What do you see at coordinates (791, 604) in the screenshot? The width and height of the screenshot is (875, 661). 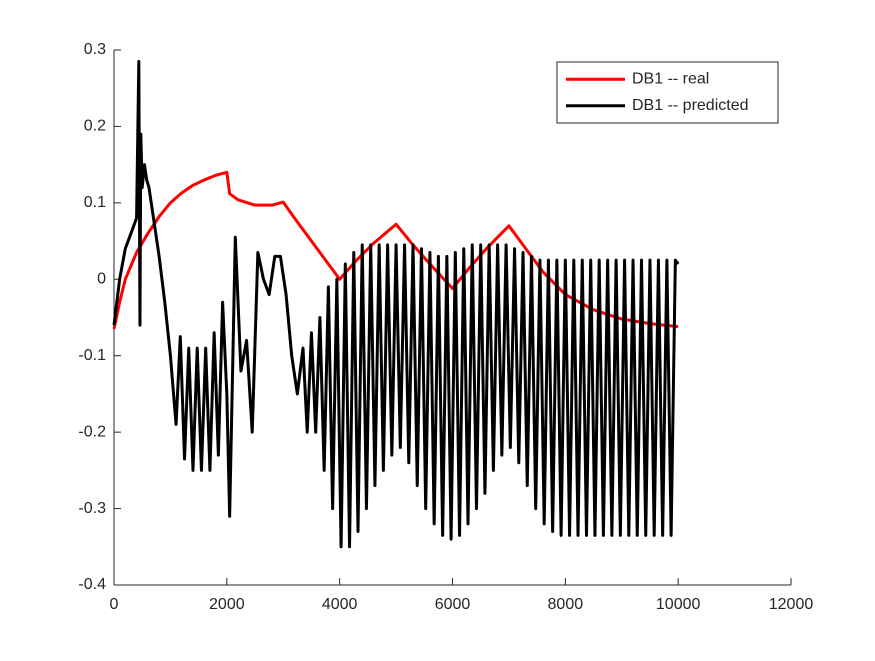 I see `x-tick-label: 12000` at bounding box center [791, 604].